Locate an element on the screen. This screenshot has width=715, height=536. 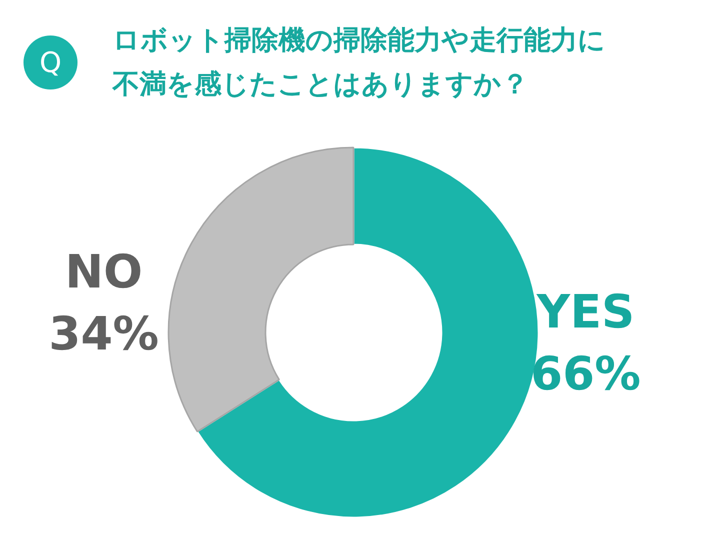
text: Q is located at coordinates (50, 62).